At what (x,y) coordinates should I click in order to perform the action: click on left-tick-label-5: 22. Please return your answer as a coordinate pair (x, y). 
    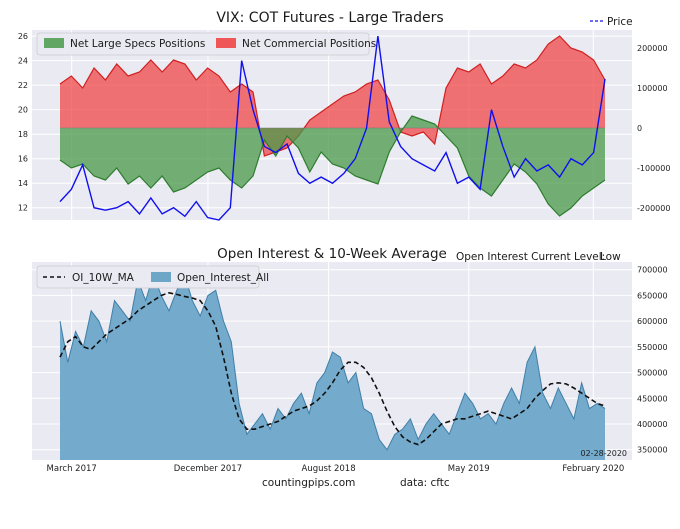
    Looking at the image, I should click on (23, 85).